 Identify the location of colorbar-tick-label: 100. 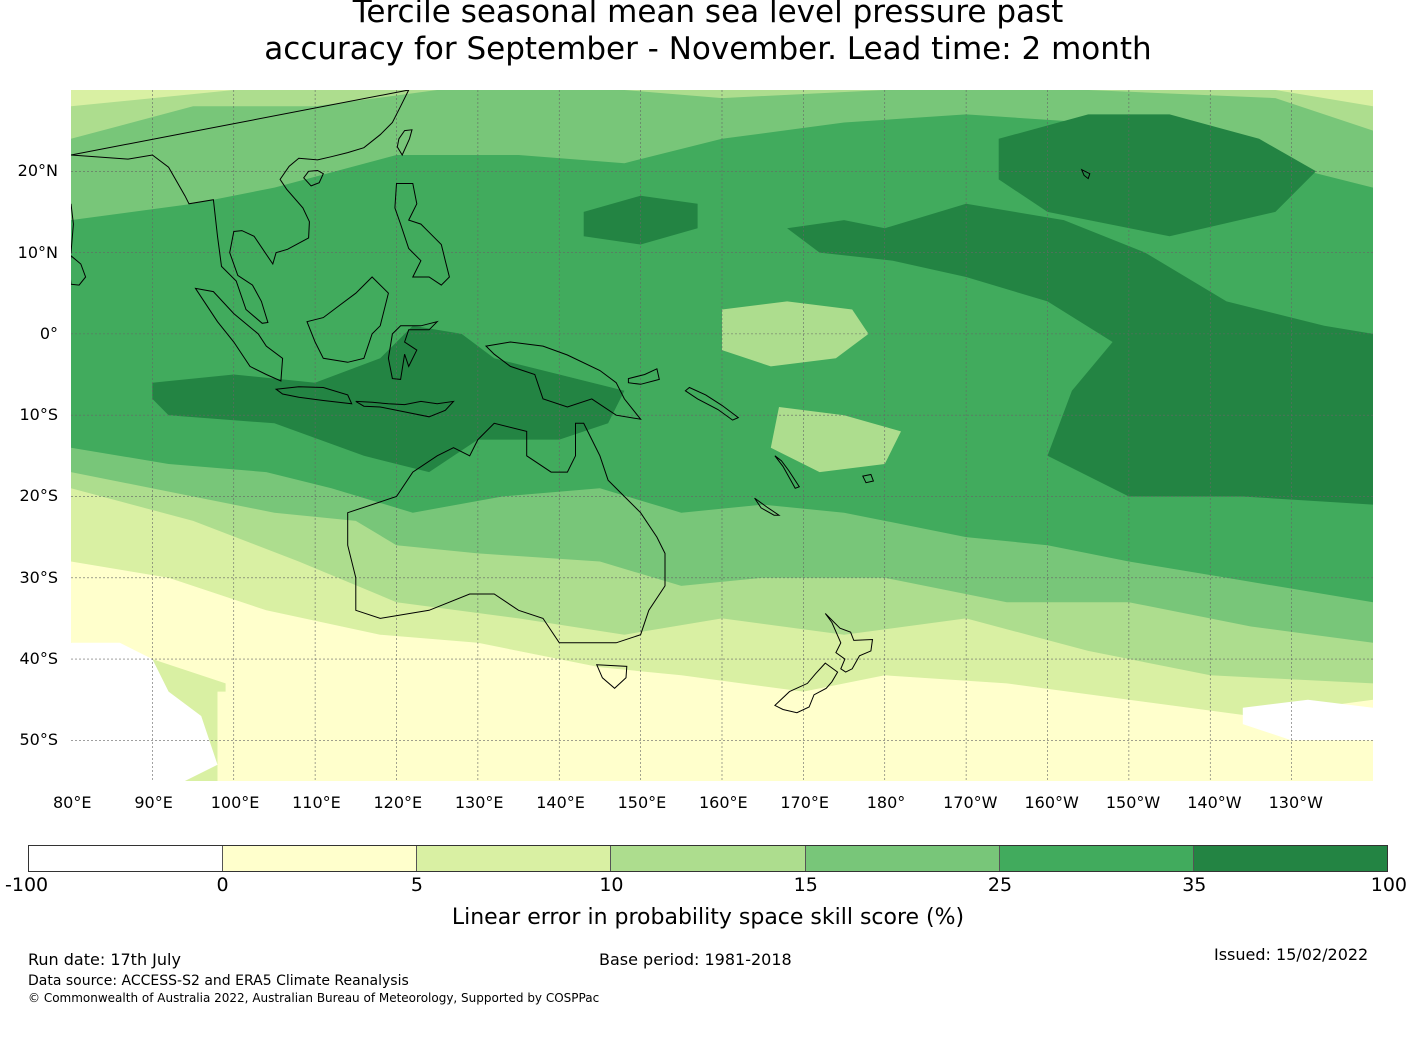
(1389, 885).